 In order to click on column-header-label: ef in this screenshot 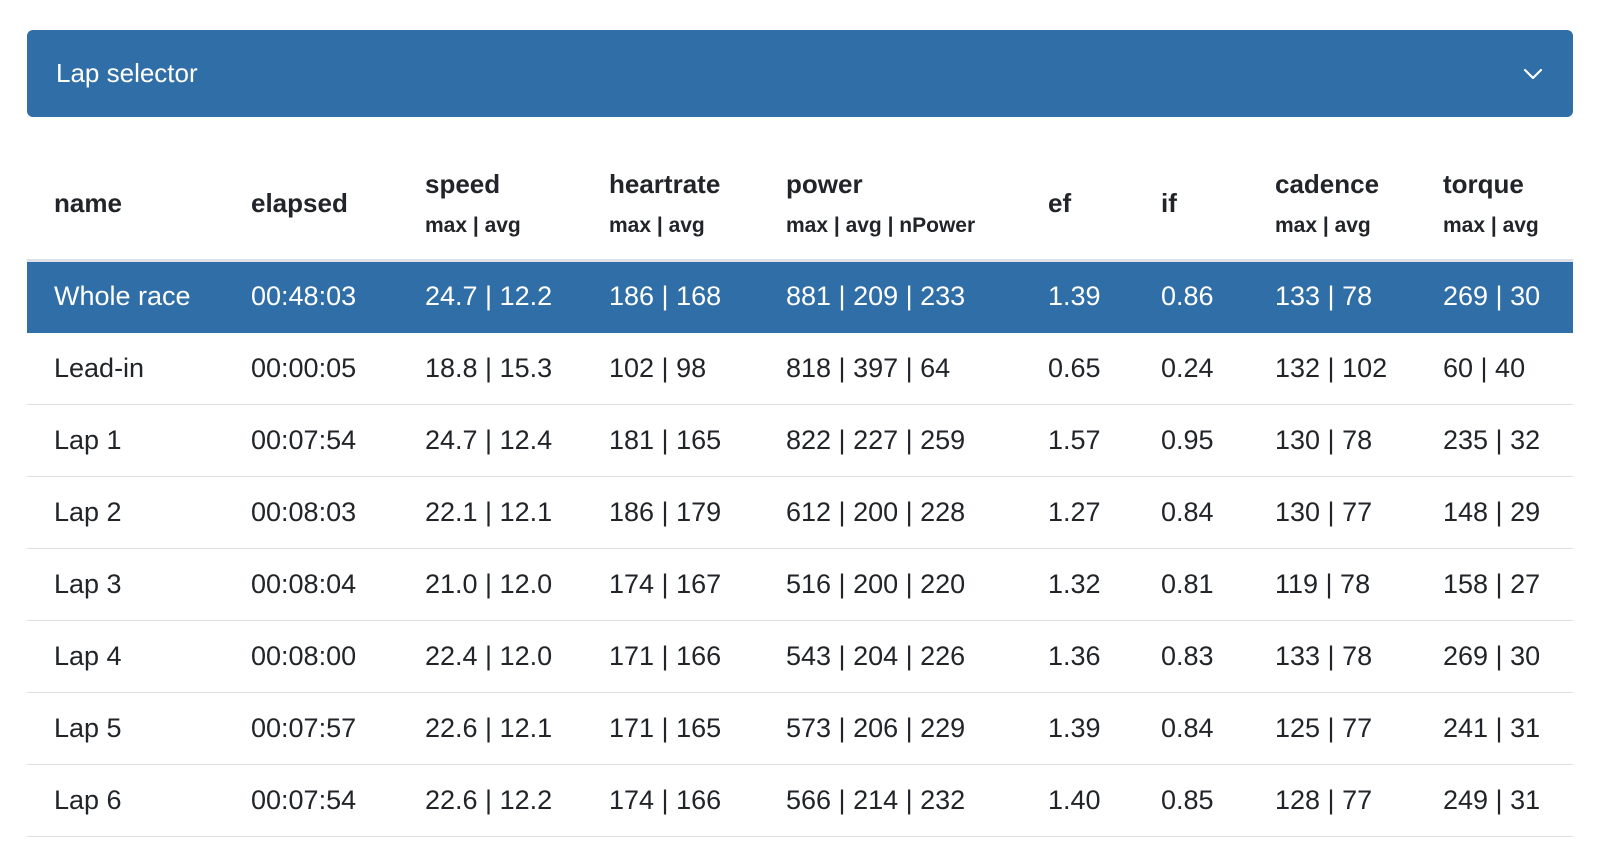, I will do `click(1060, 203)`.